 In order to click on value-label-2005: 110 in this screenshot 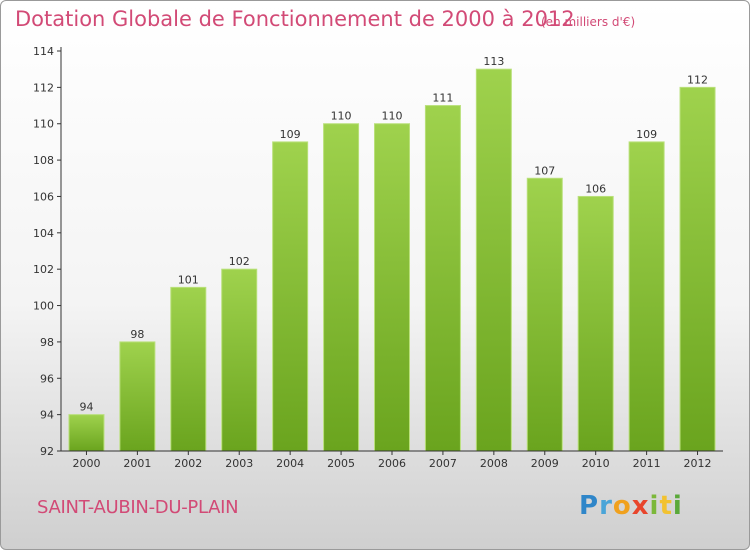, I will do `click(341, 116)`.